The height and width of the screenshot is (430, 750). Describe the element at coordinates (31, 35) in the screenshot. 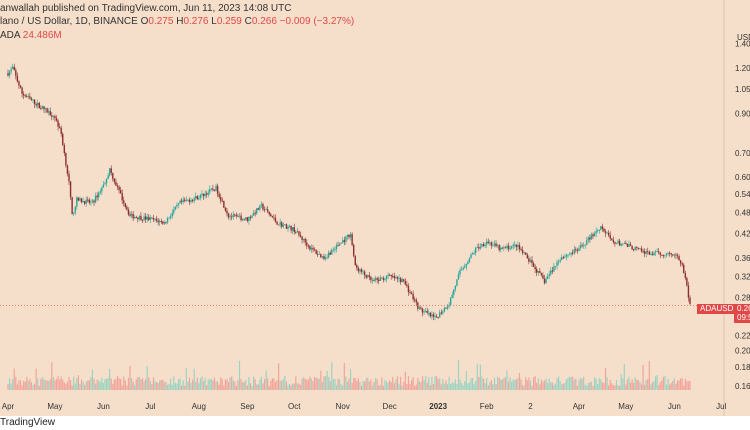

I see `indicator-line: ADA 24.486M` at that location.